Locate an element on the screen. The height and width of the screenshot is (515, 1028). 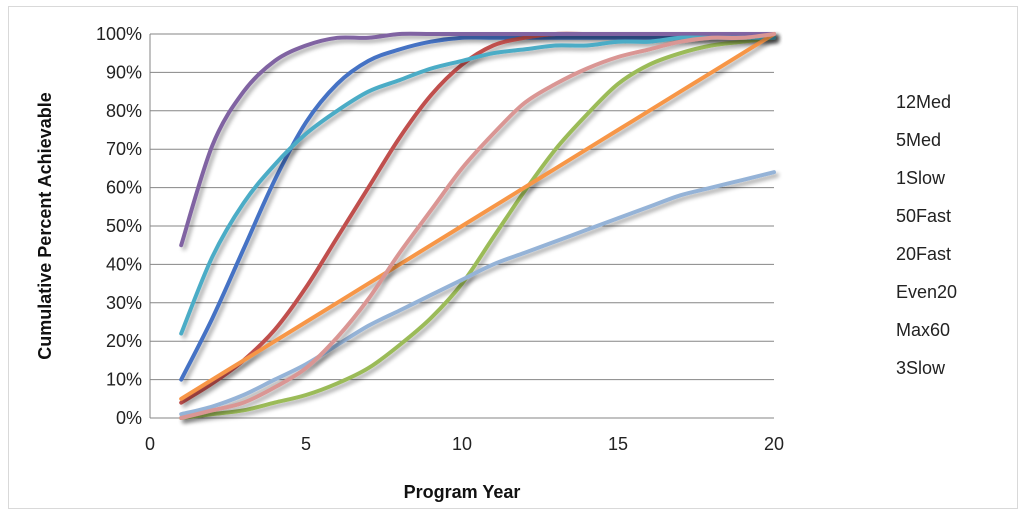
x-tick-label: 10 is located at coordinates (462, 444).